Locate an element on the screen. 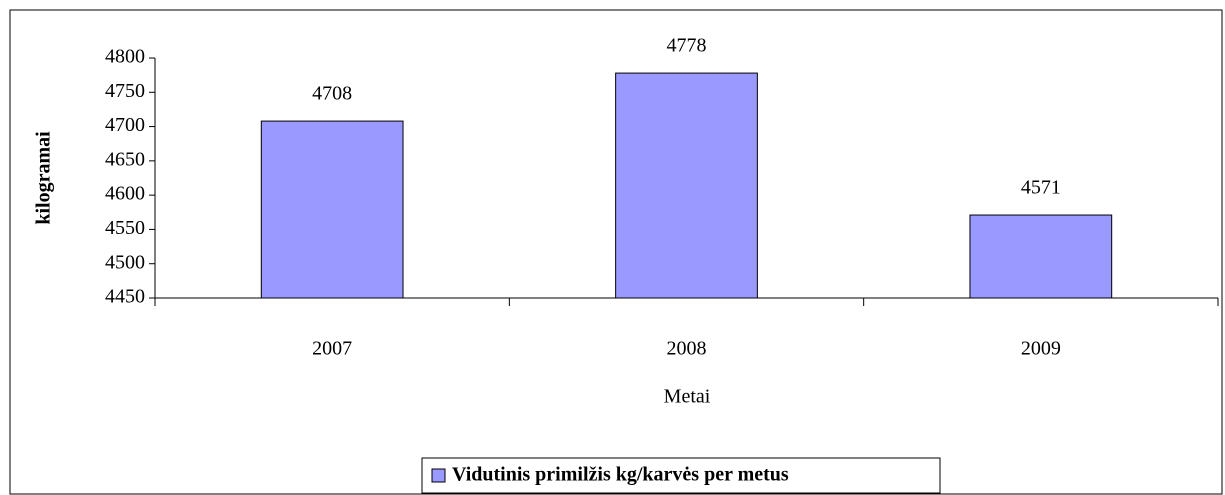 The image size is (1225, 495). y-tick-label: 4650 is located at coordinates (125, 159).